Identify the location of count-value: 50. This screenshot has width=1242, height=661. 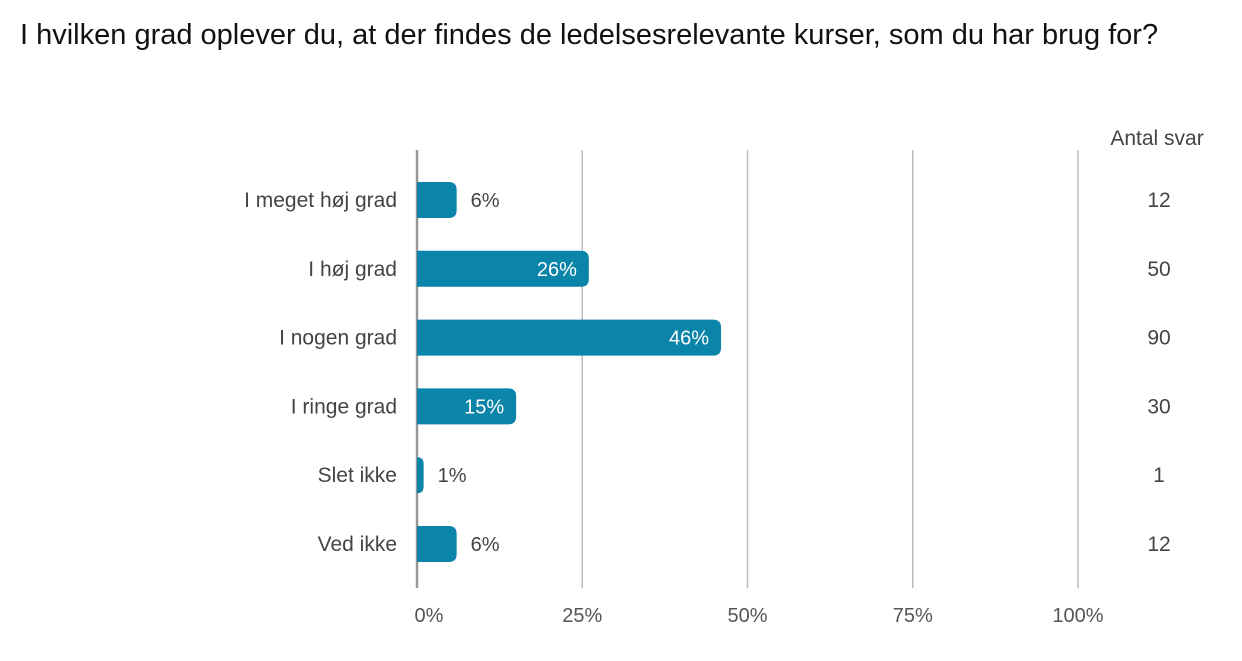
(1158, 269).